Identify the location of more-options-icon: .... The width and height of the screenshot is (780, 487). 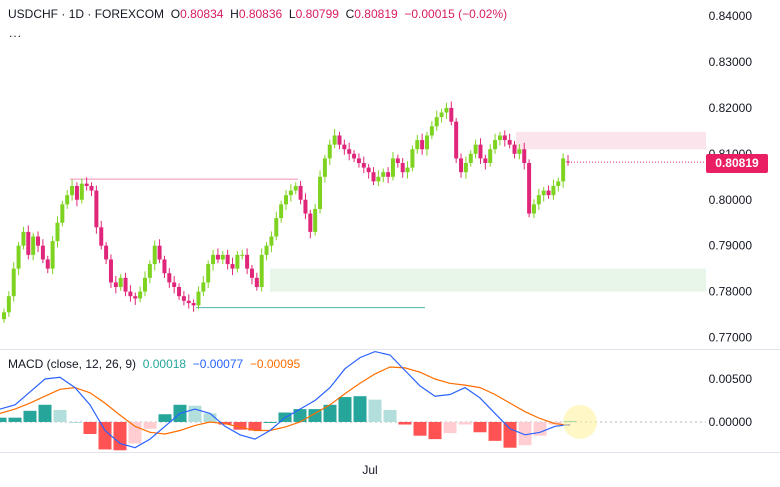
(16, 33).